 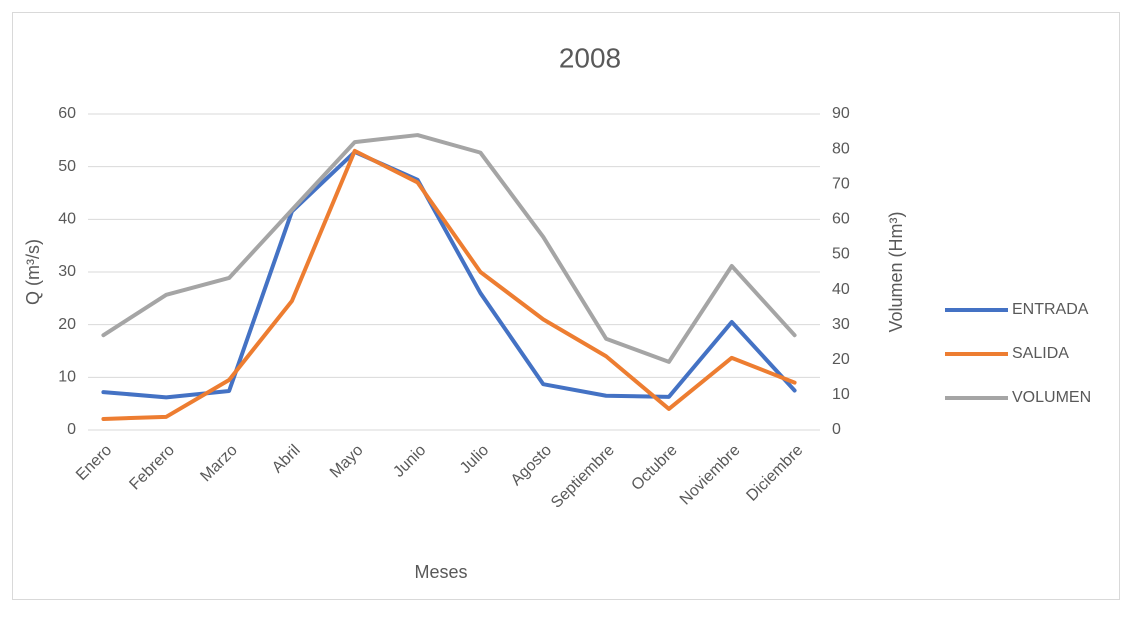 I want to click on y2-tick-label: 10, so click(x=841, y=394).